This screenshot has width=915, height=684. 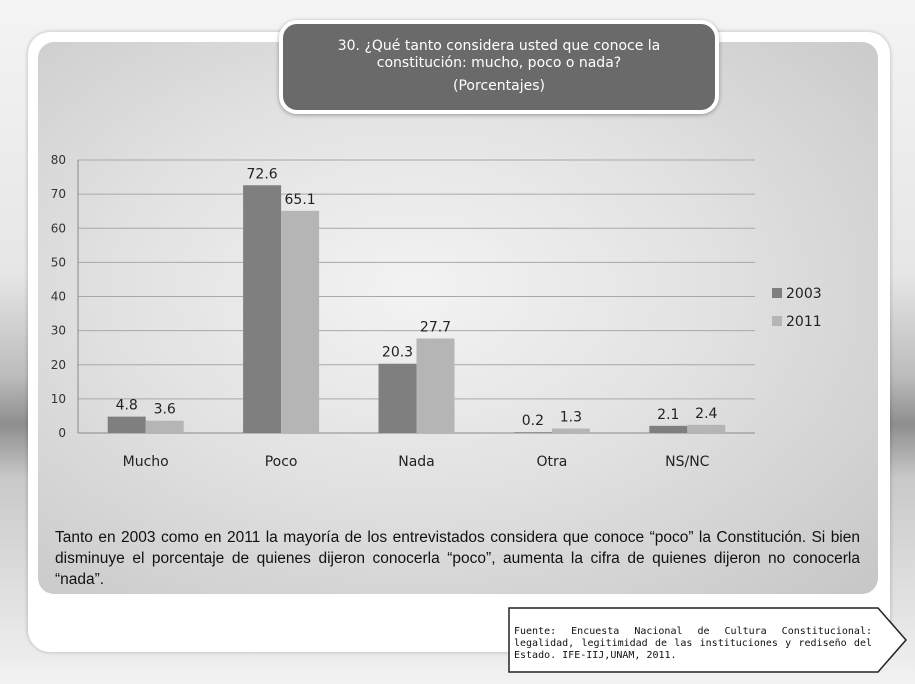 What do you see at coordinates (706, 414) in the screenshot?
I see `data-label: 2.4` at bounding box center [706, 414].